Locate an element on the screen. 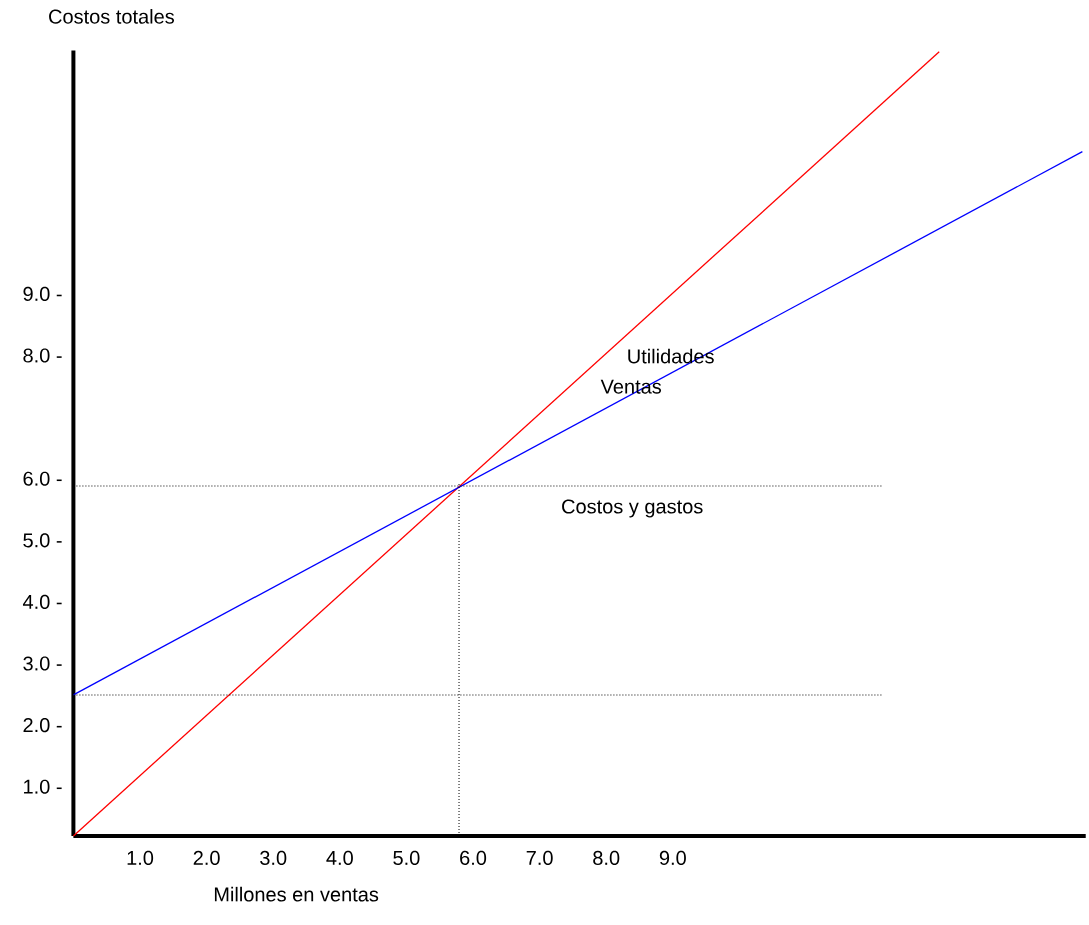  x-tick-label: 4.0 is located at coordinates (339, 857).